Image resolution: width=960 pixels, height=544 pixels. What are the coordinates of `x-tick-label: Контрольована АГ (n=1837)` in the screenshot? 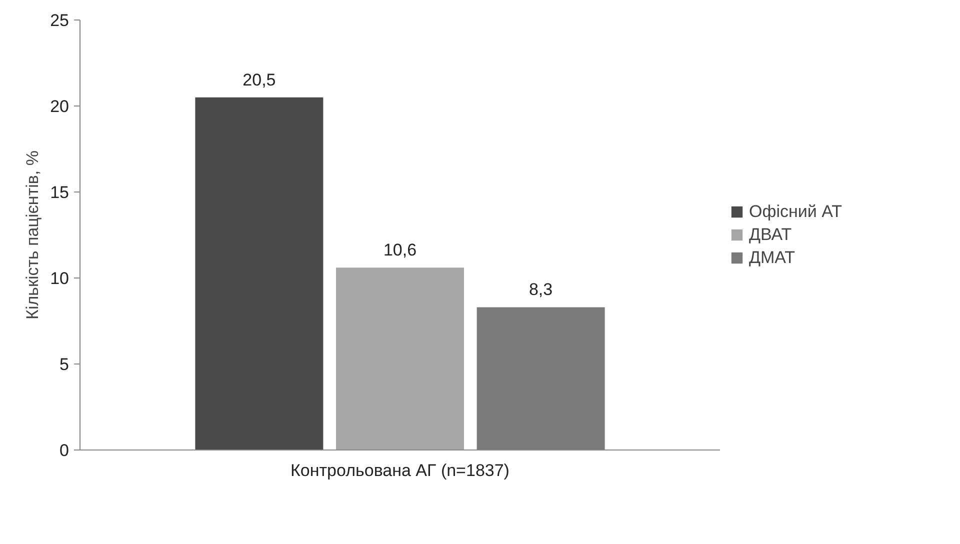 It's located at (400, 470).